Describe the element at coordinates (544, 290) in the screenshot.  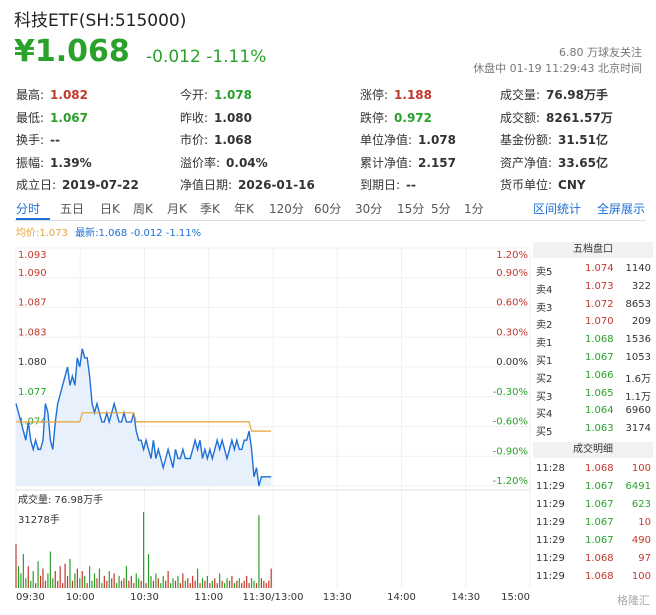
I see `order-book-label: 卖4` at that location.